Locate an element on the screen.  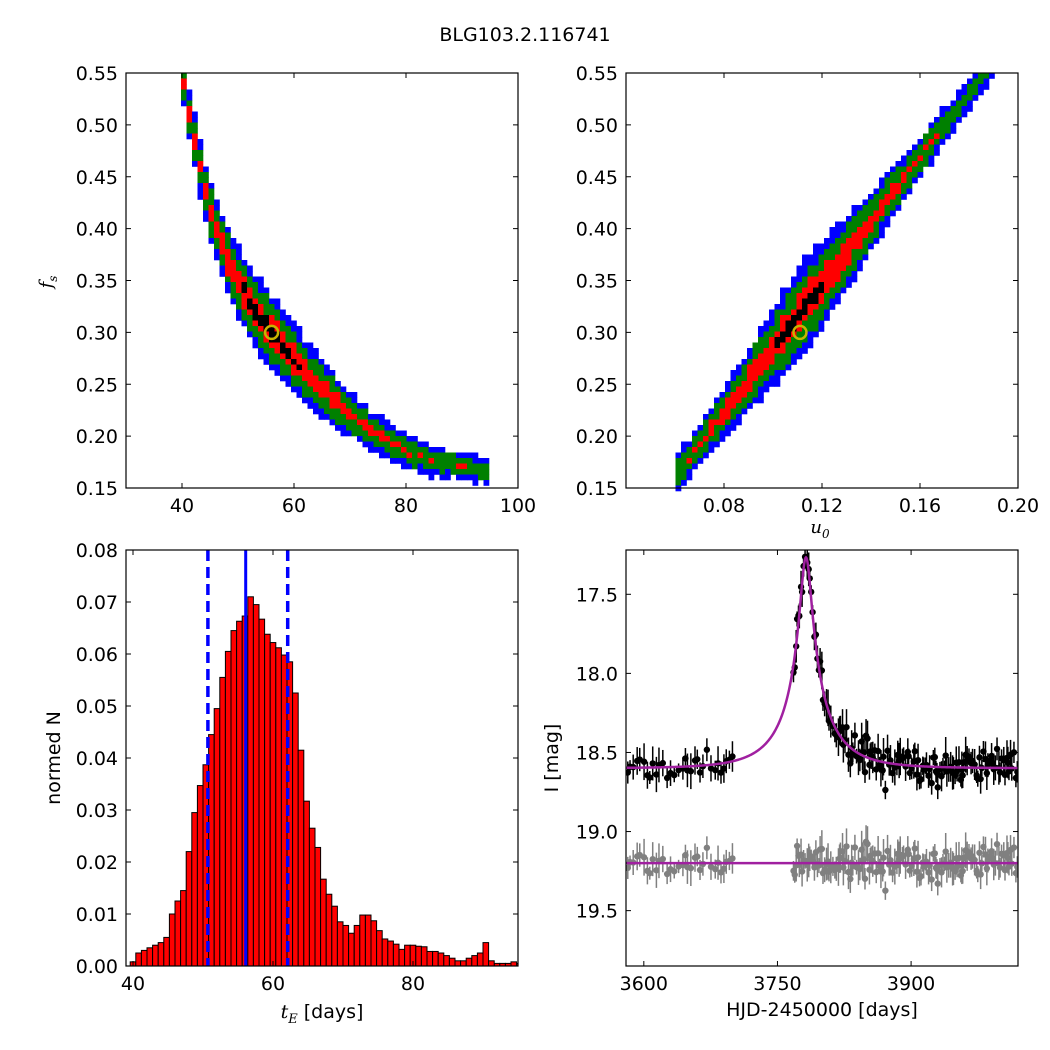
x-axis-label-symbol: u is located at coordinates (816, 527).